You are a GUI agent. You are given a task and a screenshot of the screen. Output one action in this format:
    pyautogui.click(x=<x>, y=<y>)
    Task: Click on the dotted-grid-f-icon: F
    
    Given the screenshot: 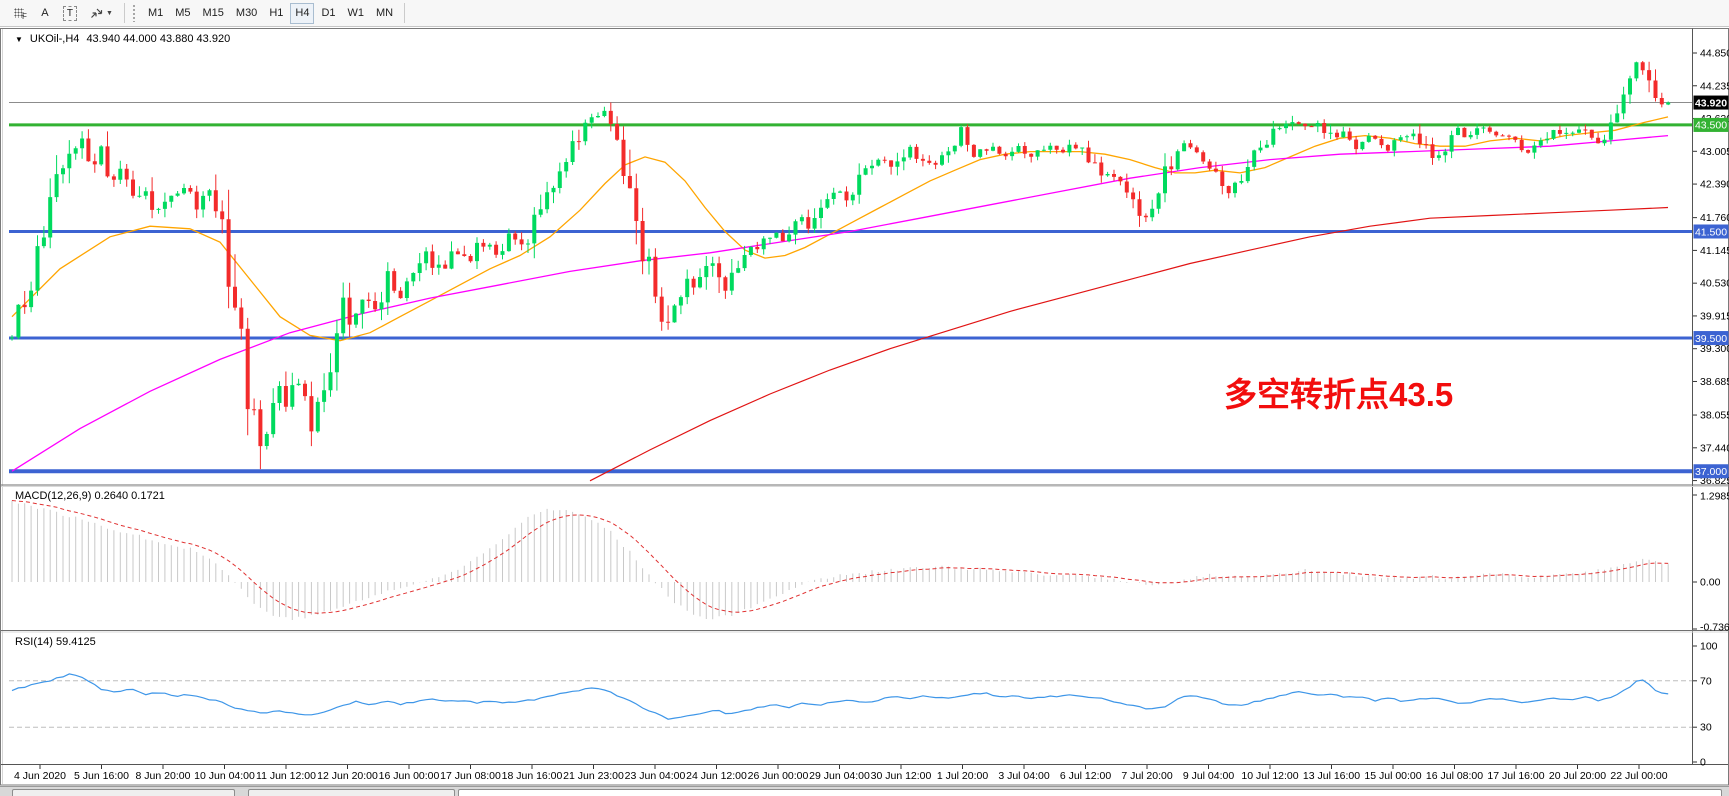 What is the action you would take?
    pyautogui.click(x=20, y=13)
    